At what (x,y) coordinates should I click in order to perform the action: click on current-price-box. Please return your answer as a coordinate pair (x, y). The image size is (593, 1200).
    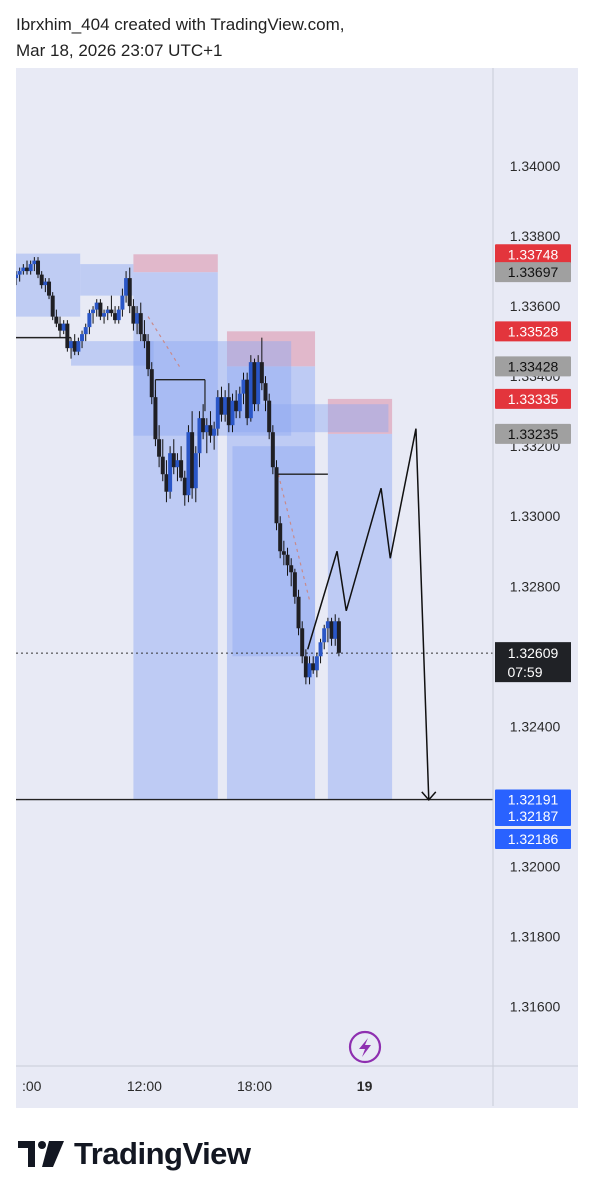
    Looking at the image, I should click on (533, 662).